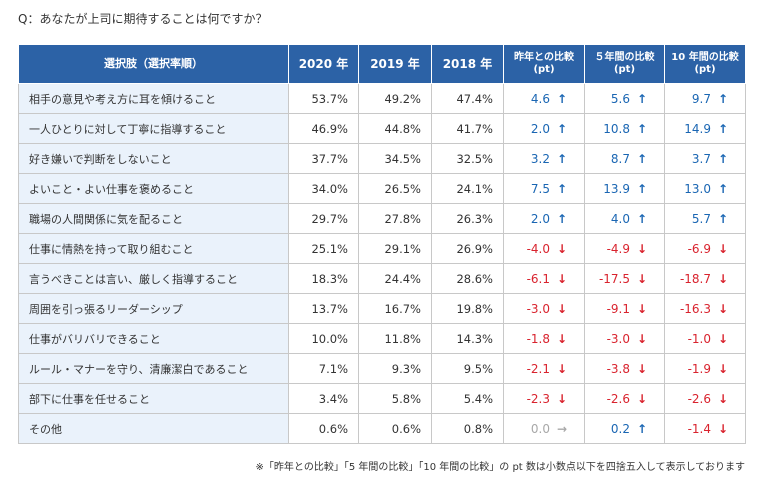  What do you see at coordinates (395, 248) in the screenshot?
I see `pct-2019-cell: 29.1%` at bounding box center [395, 248].